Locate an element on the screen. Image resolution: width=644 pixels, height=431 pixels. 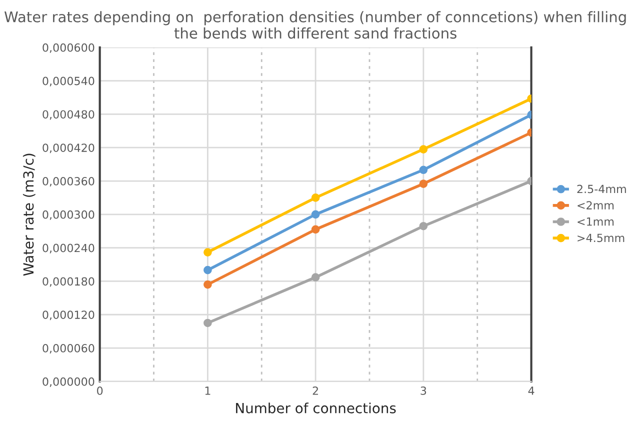
y-tick-label: 0,000000 is located at coordinates (68, 382).